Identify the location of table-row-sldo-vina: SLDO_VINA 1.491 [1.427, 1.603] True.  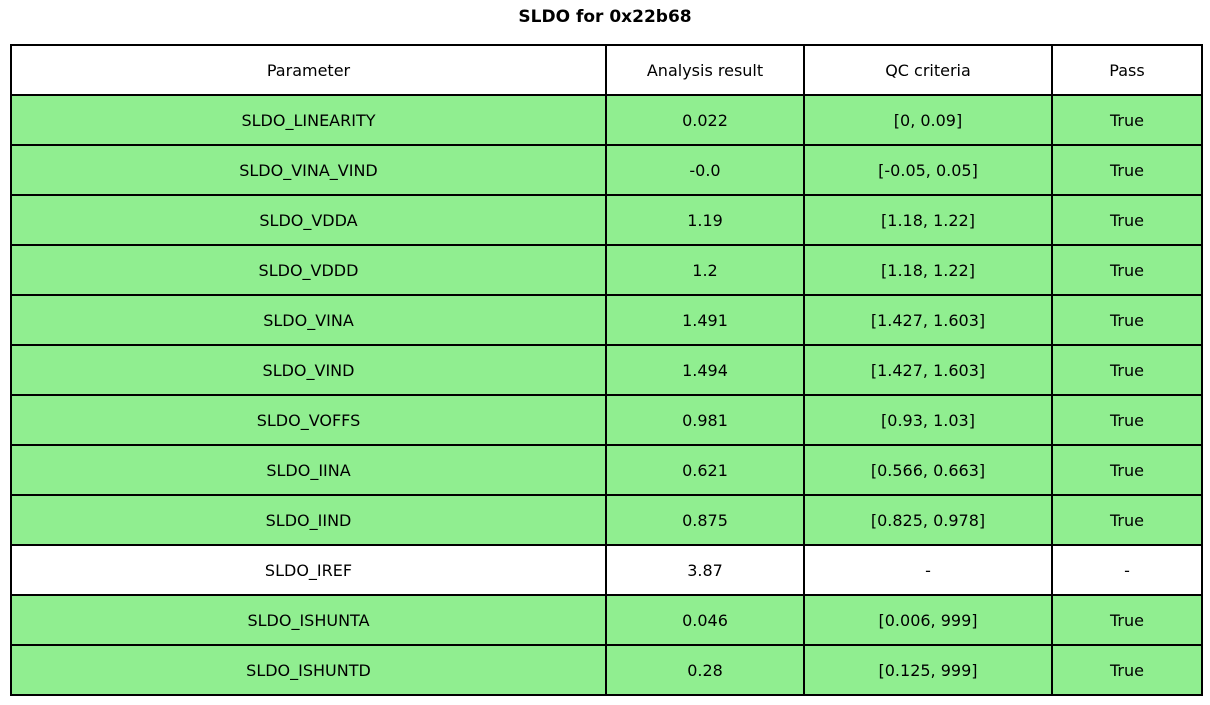
(606, 320).